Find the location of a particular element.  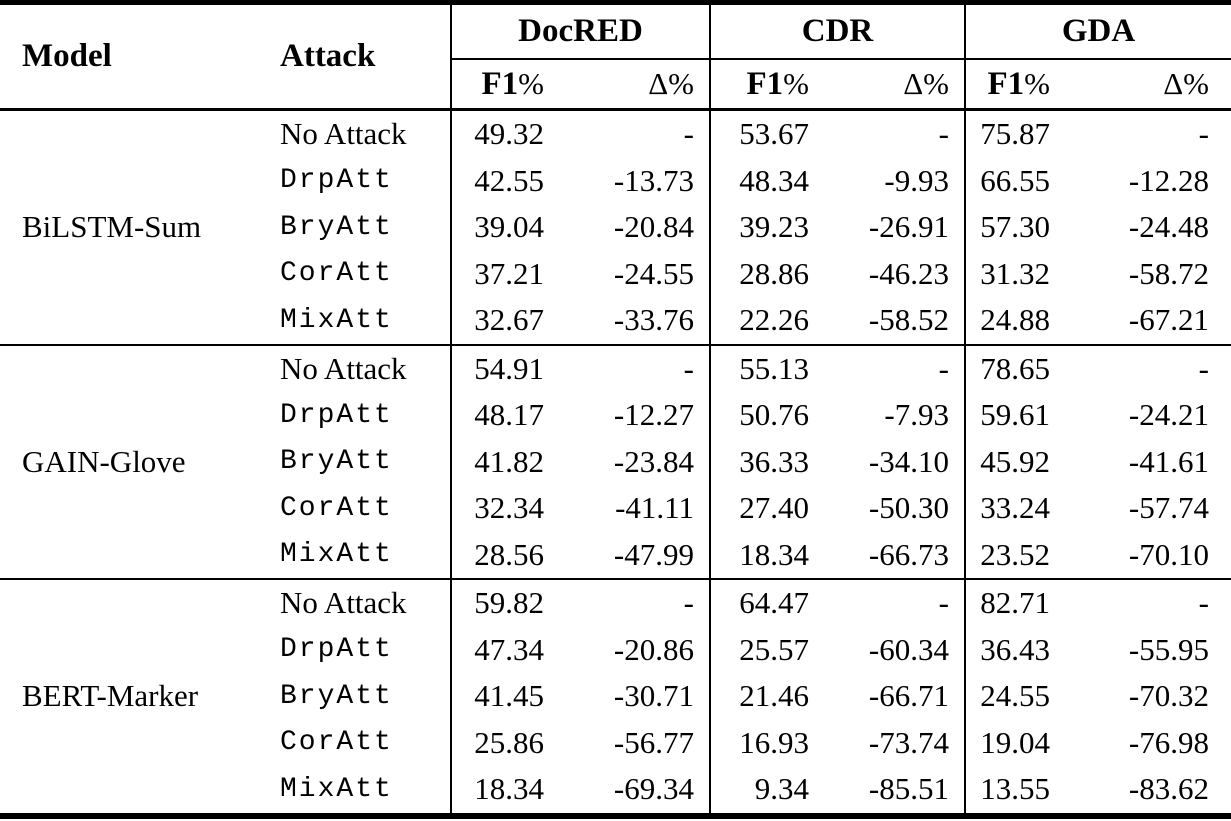

cell-gda-delta: -70.10 is located at coordinates (1168, 554).